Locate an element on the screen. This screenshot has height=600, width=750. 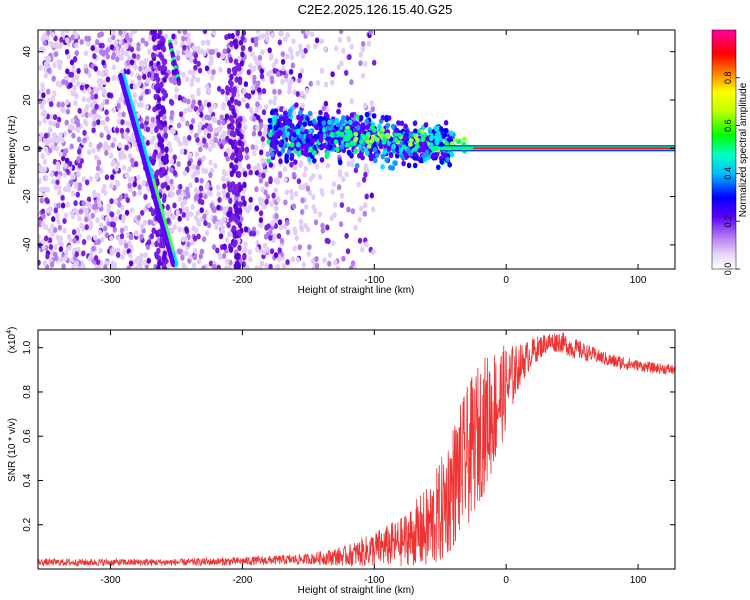
spectrogram-x-tick-label: -100 is located at coordinates (374, 280).